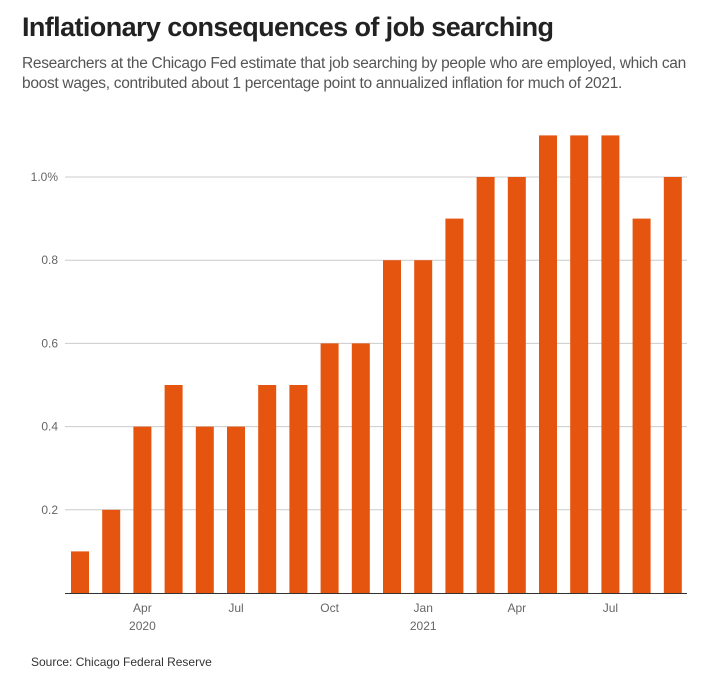  What do you see at coordinates (45, 177) in the screenshot?
I see `y-tick-label: 1.0%` at bounding box center [45, 177].